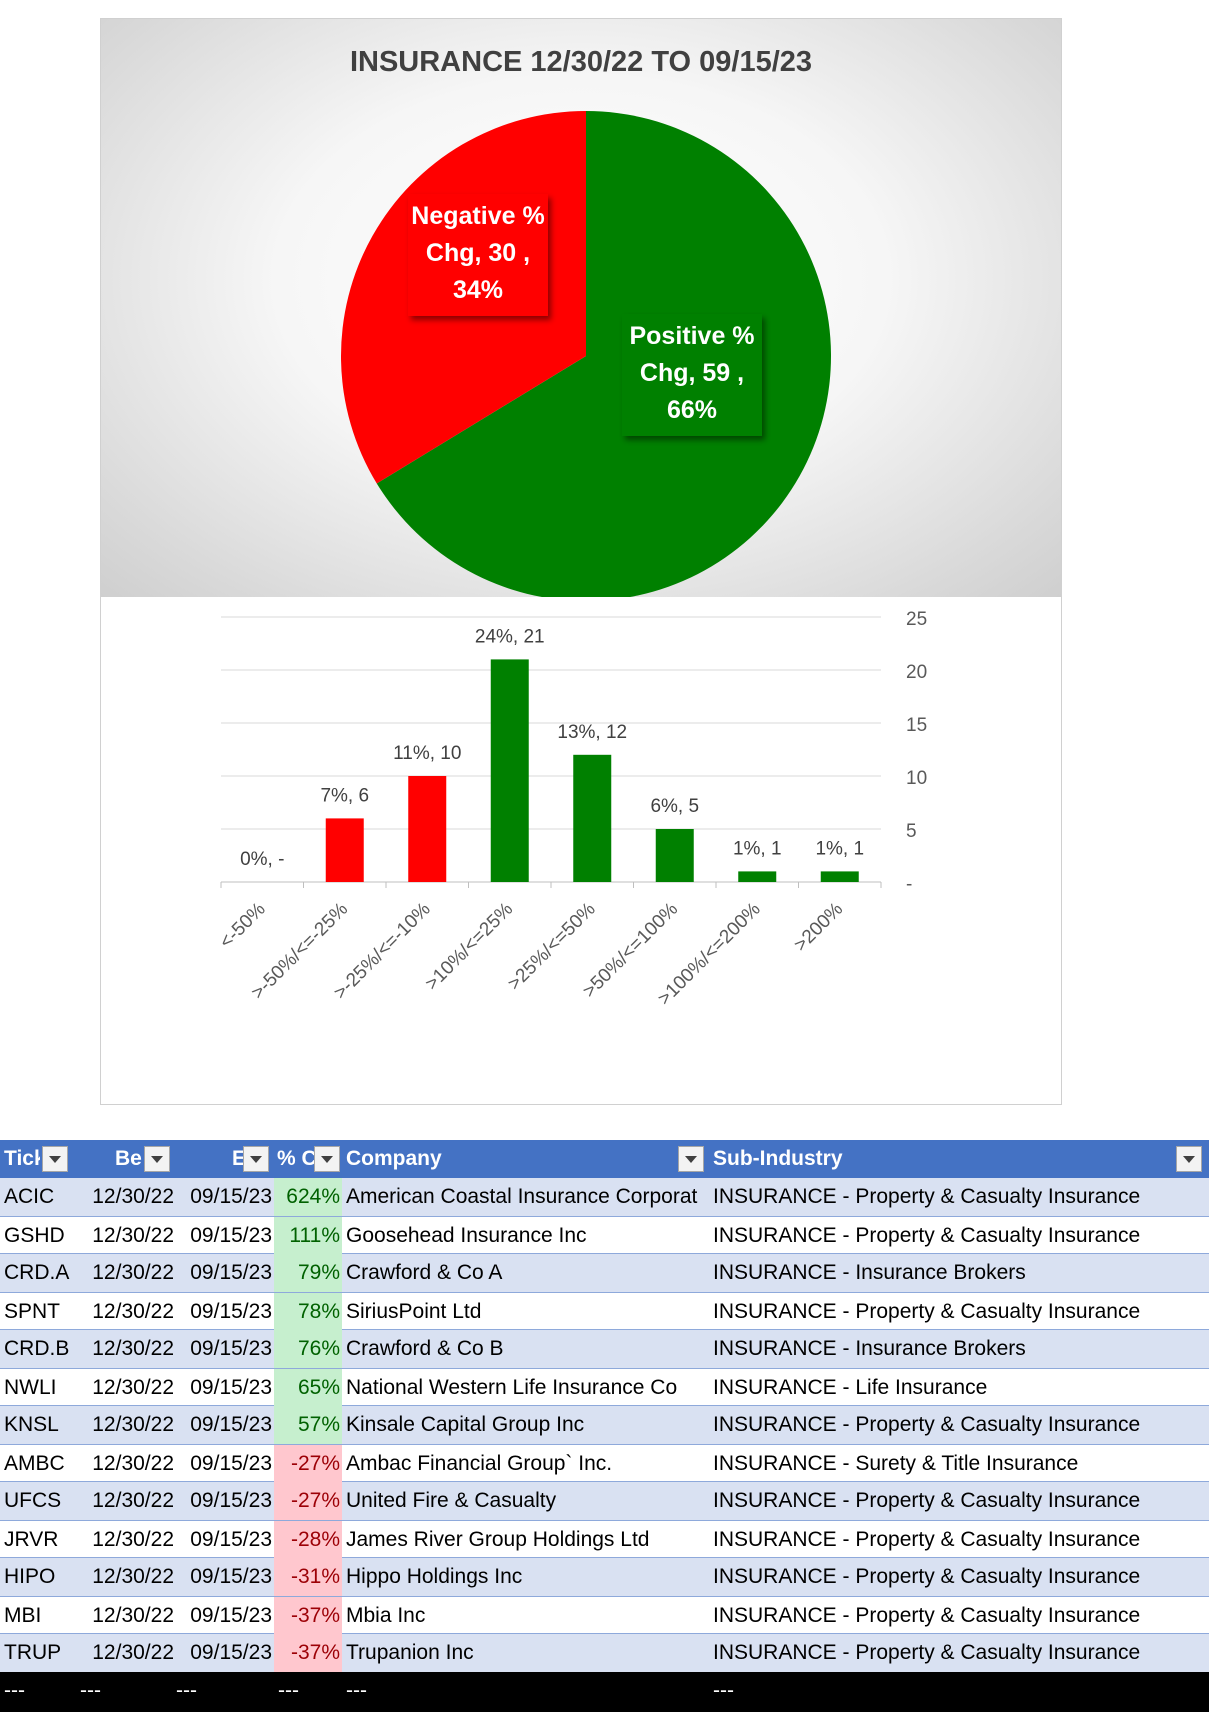  I want to click on bar-data-label: 7%, 6, so click(344, 795).